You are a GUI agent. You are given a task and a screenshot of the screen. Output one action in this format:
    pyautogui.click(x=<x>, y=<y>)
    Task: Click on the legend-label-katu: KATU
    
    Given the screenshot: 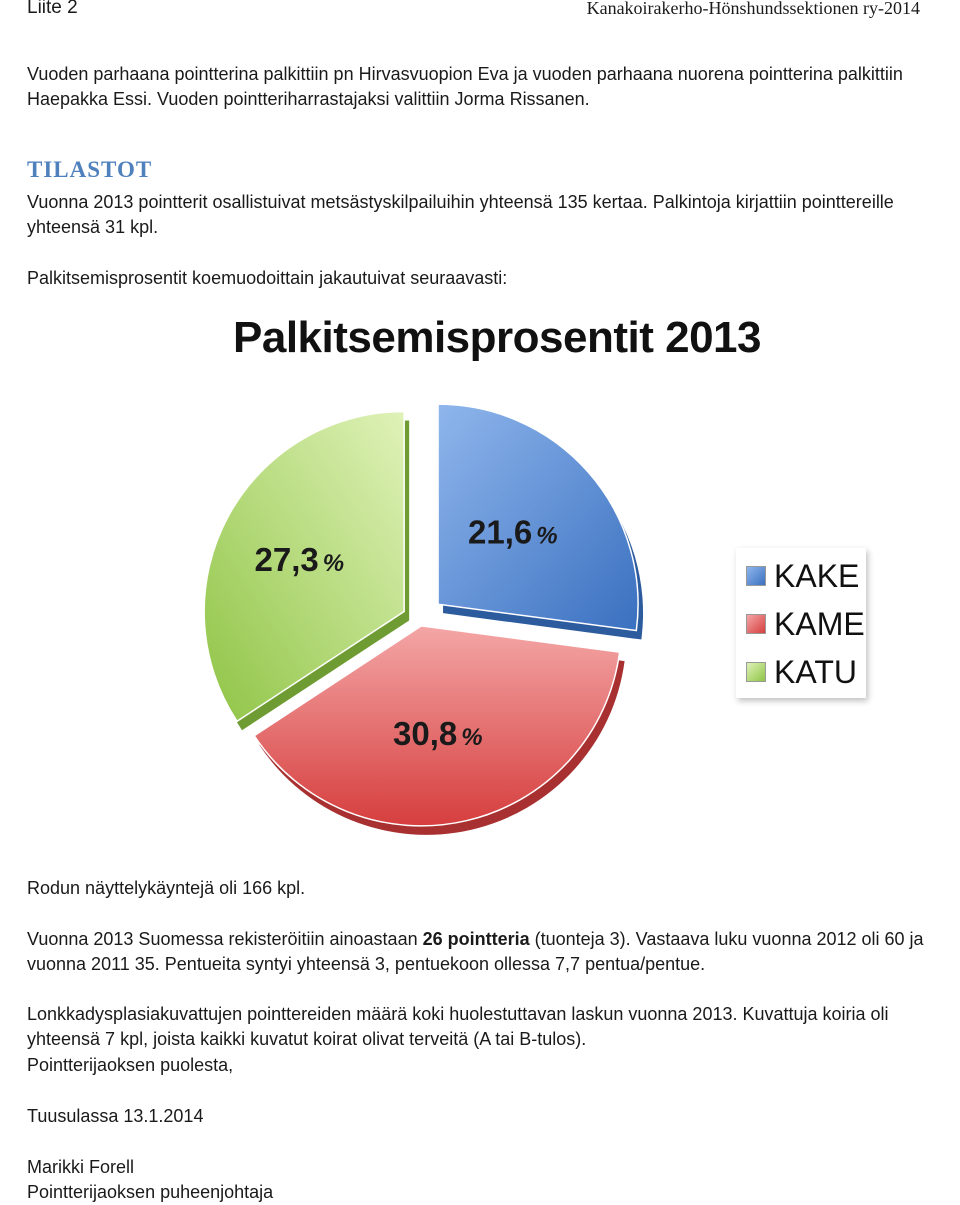 What is the action you would take?
    pyautogui.click(x=815, y=671)
    